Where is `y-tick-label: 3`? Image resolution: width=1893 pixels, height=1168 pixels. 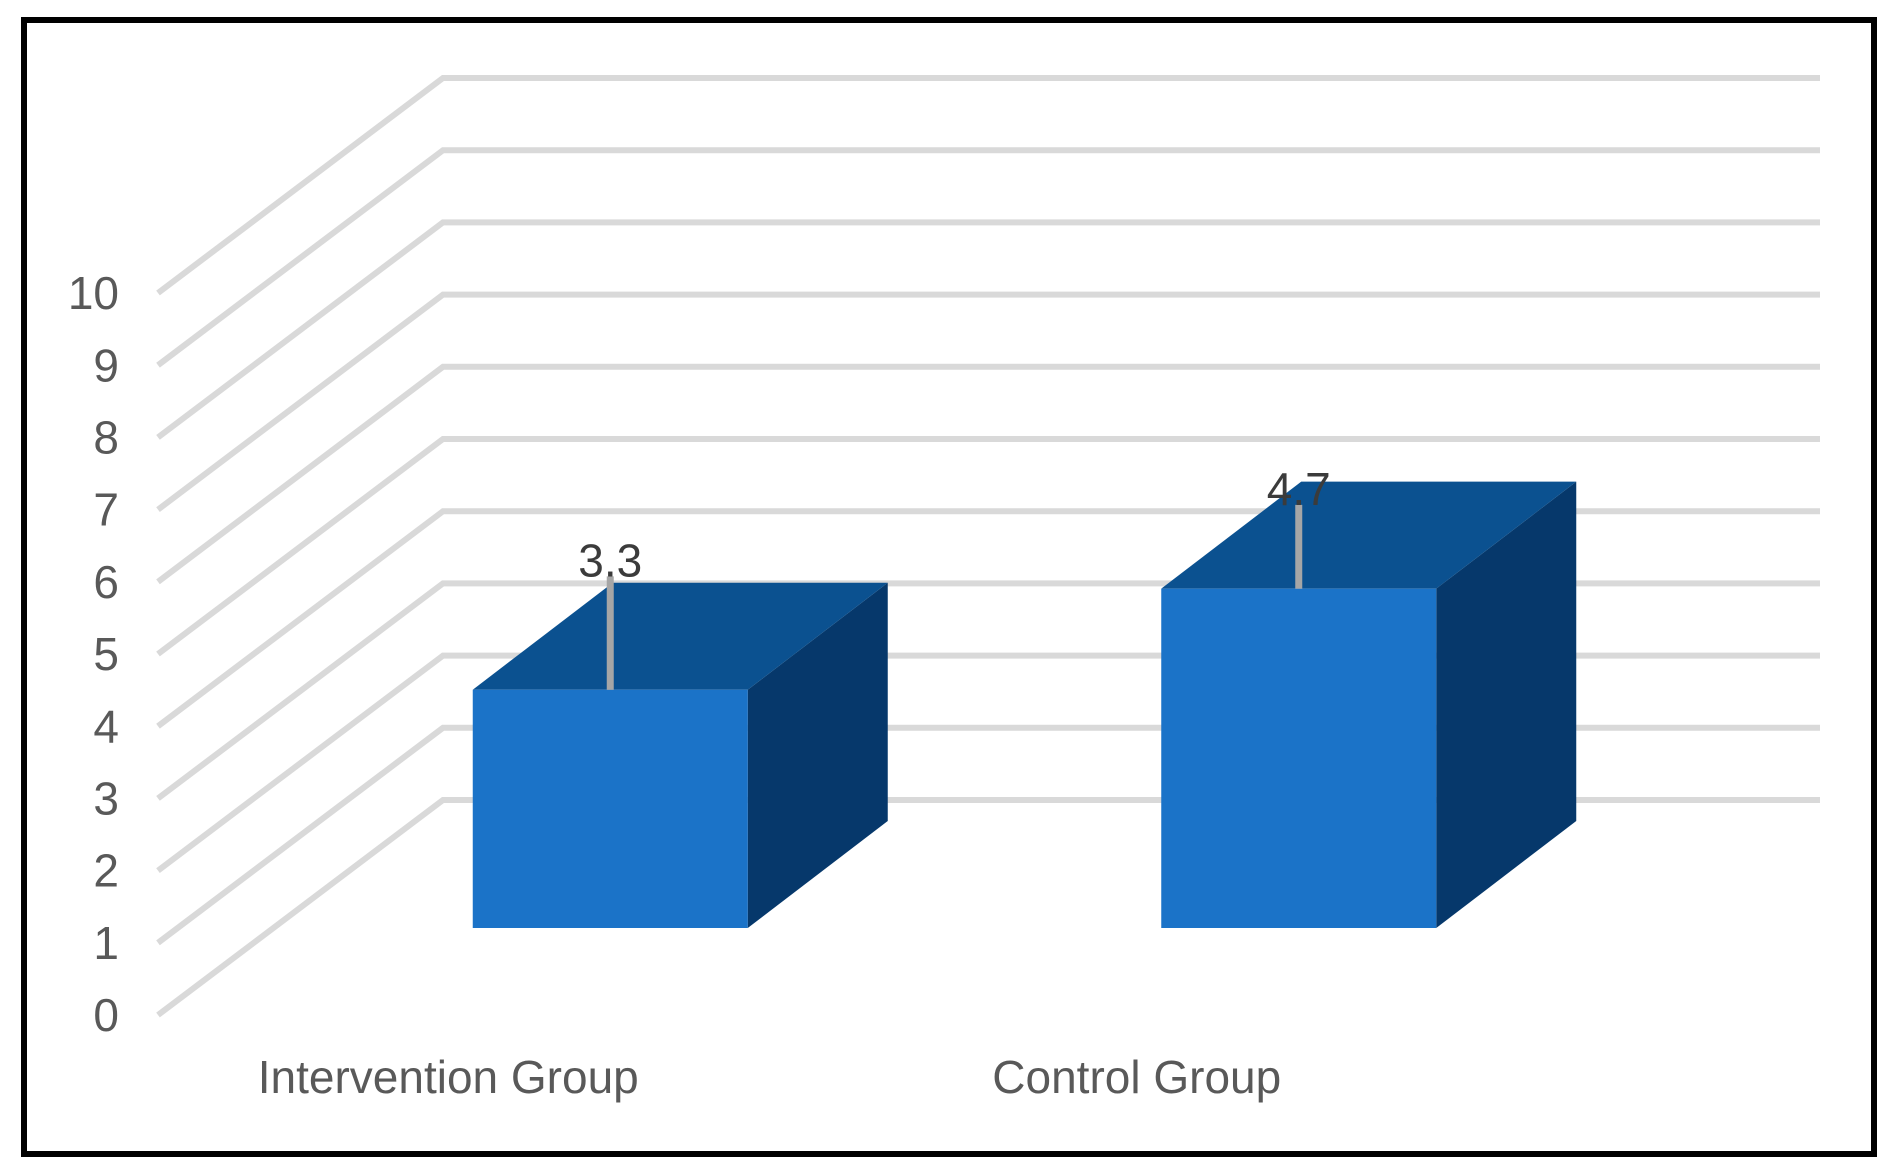
y-tick-label: 3 is located at coordinates (106, 799).